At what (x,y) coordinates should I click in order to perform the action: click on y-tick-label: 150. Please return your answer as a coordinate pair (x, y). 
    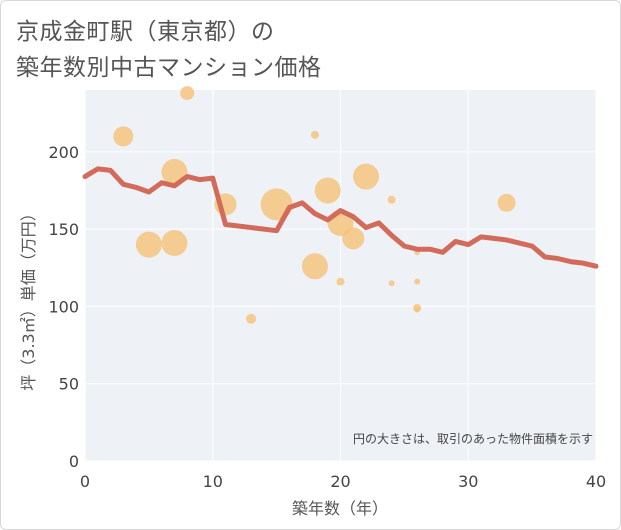
    Looking at the image, I should click on (63, 229).